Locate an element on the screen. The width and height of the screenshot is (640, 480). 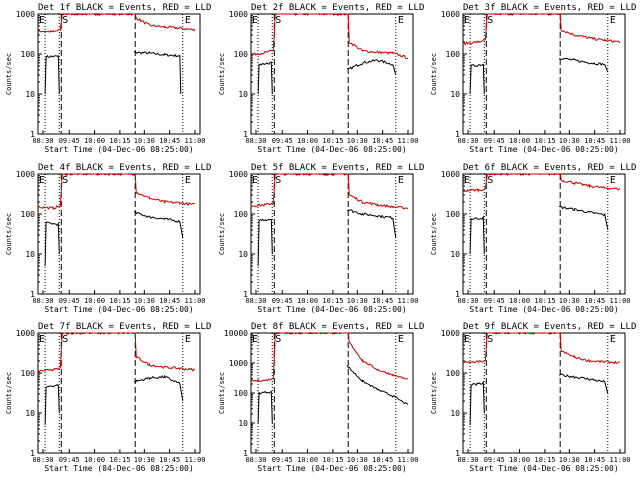
chart-title: Det 8f BLACK = Events, RED = LLD is located at coordinates (337, 327).